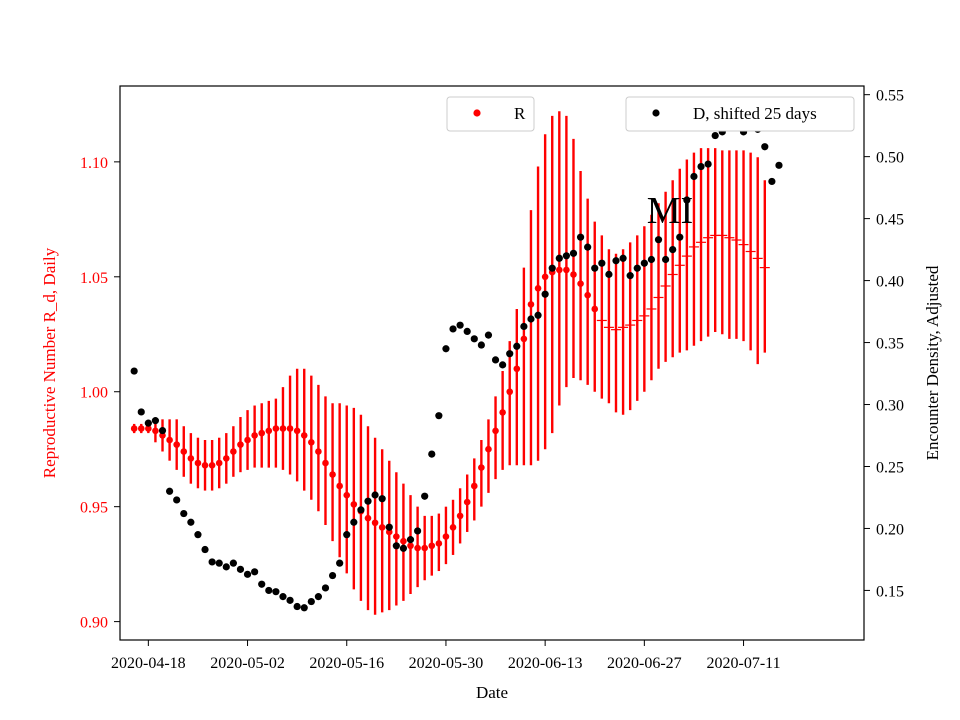 The height and width of the screenshot is (720, 960). Describe the element at coordinates (94, 508) in the screenshot. I see `y-left-tick-label: 0.95` at that location.